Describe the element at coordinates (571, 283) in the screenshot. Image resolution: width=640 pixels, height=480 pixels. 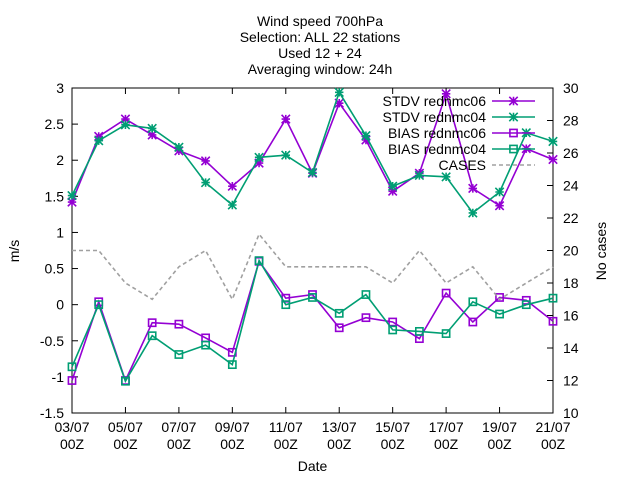
I see `y2-tick-label: 18` at that location.